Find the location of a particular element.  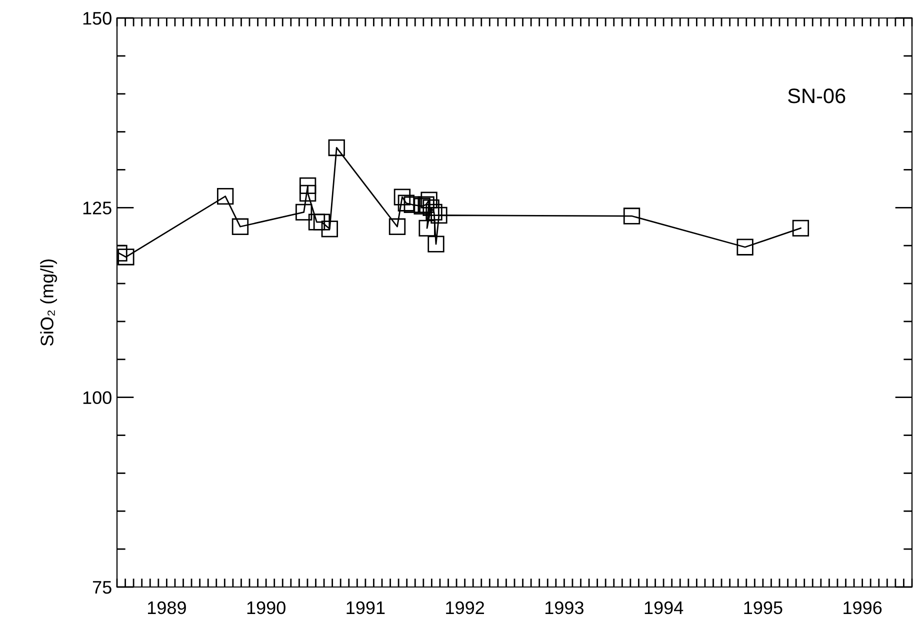

y-tick-label: 75 is located at coordinates (102, 587).